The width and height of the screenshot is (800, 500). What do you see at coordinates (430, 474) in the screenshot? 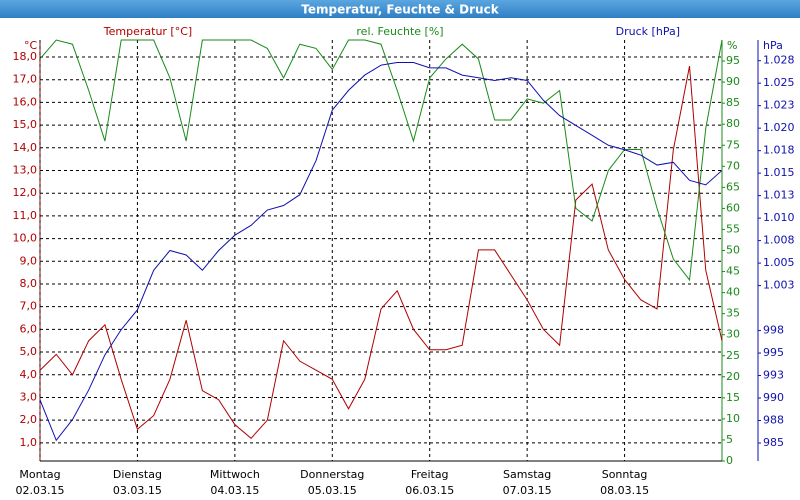
I see `x-tick-label: Freitag` at bounding box center [430, 474].